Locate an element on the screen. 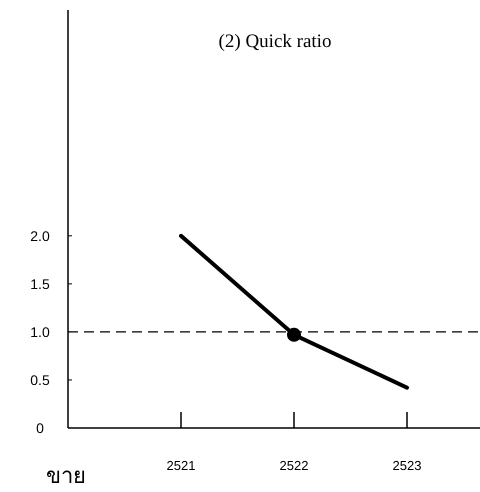 This screenshot has height=492, width=480. x-axis-title: ขาย is located at coordinates (66, 475).